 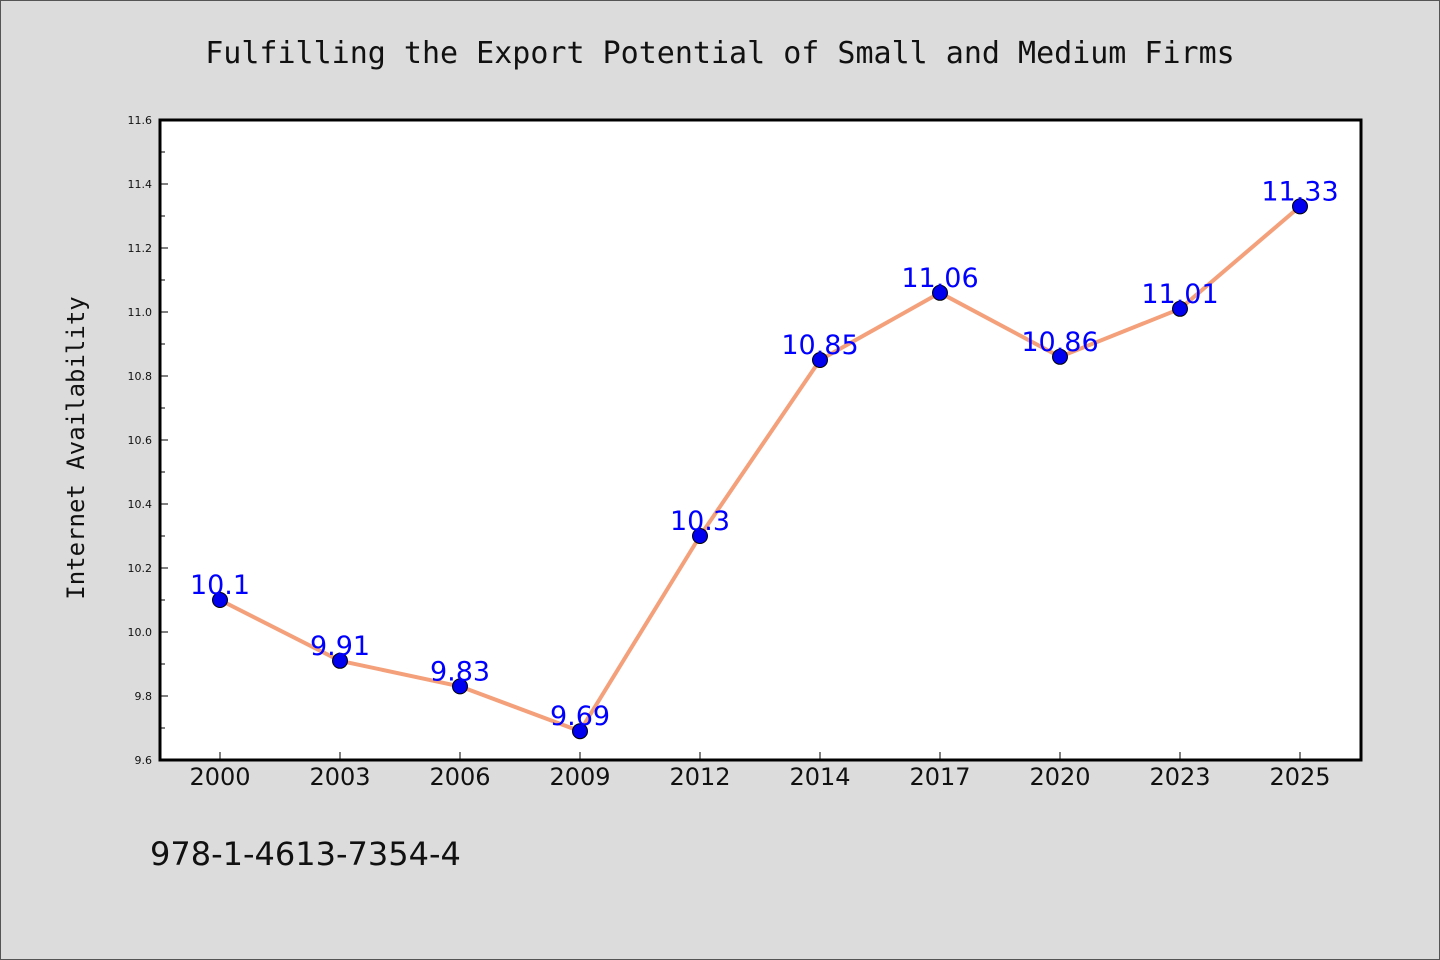 What do you see at coordinates (140, 440) in the screenshot?
I see `y-tick-label: 10.6` at bounding box center [140, 440].